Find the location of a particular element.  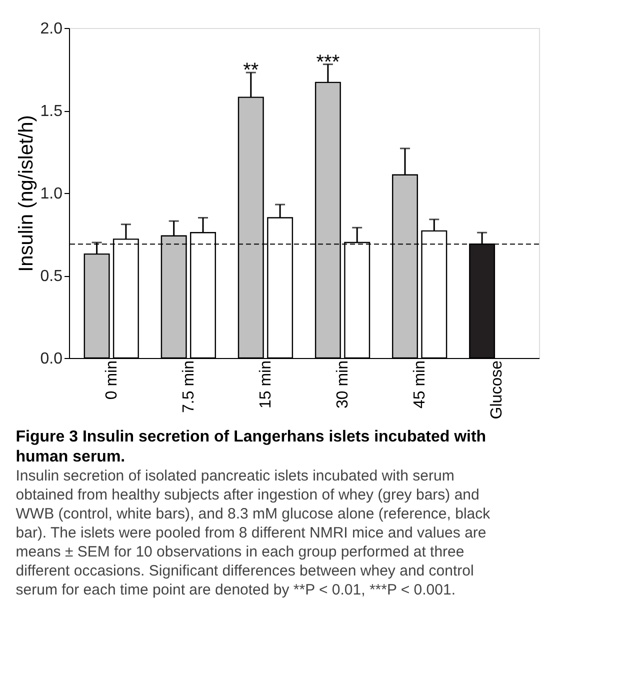

x-tick-label: 30 min is located at coordinates (343, 384).